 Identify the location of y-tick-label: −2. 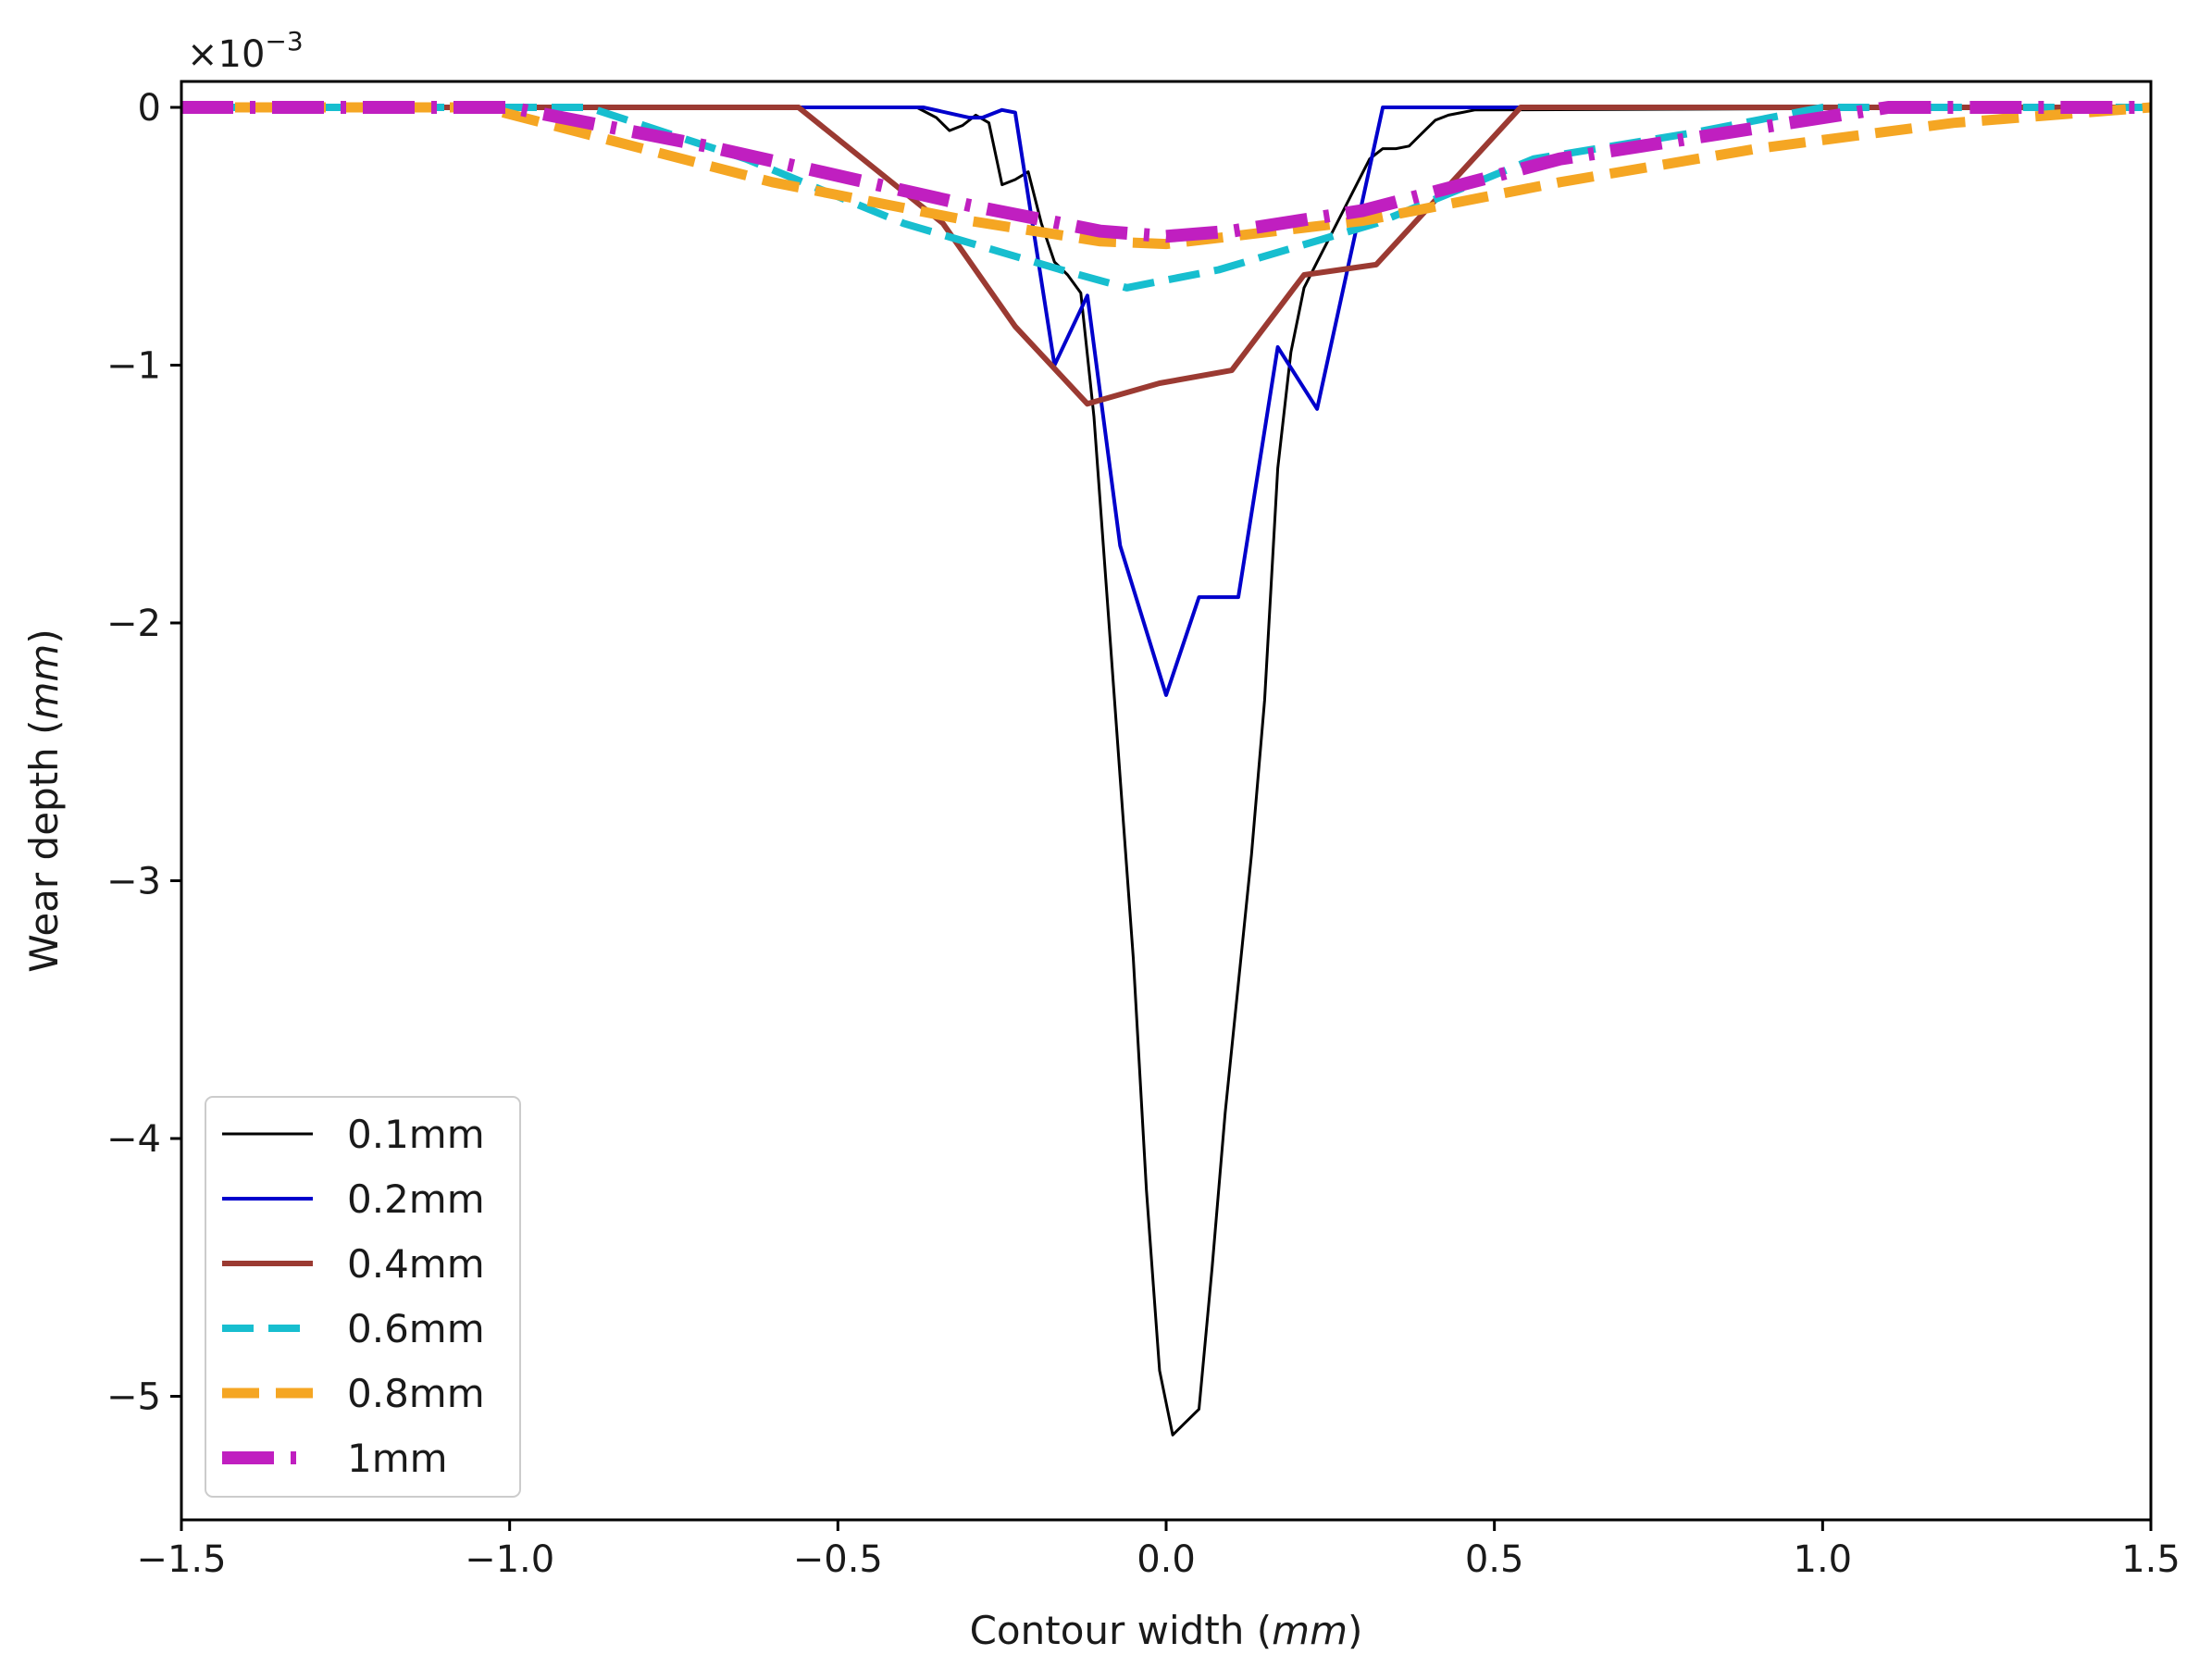
(133, 624).